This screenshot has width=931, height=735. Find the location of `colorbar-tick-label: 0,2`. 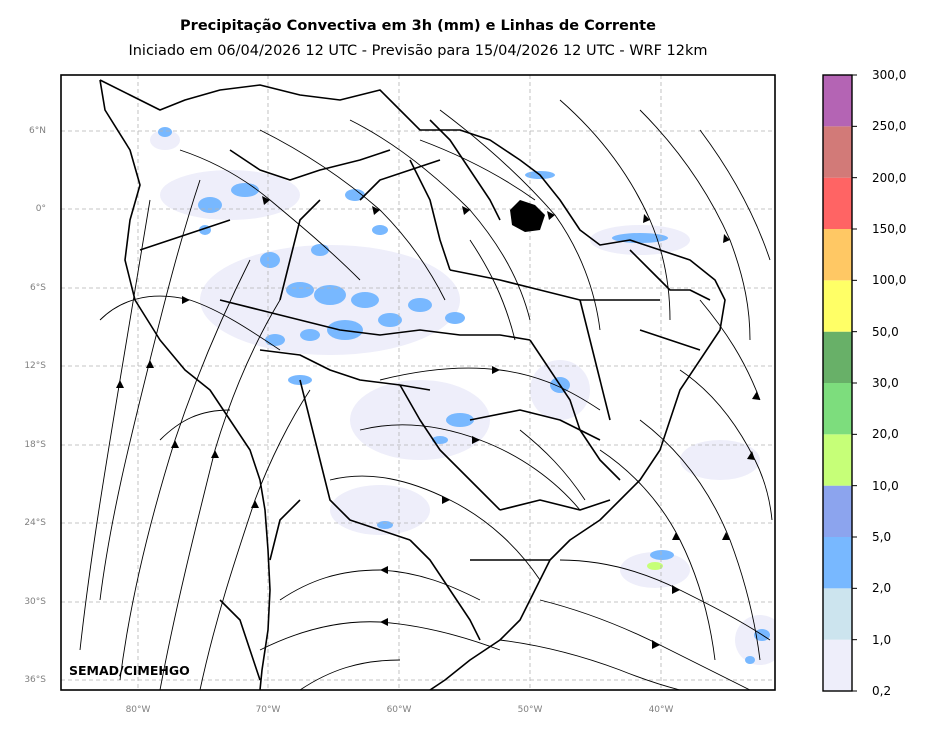

colorbar-tick-label: 0,2 is located at coordinates (882, 691).